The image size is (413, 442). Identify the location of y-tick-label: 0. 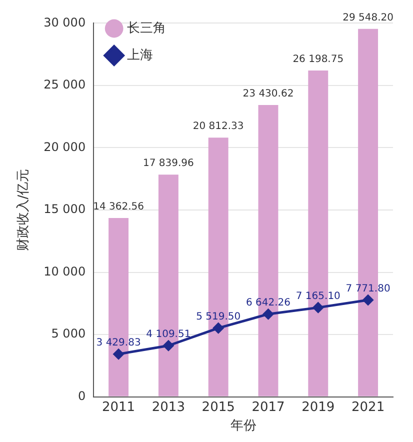
(82, 395).